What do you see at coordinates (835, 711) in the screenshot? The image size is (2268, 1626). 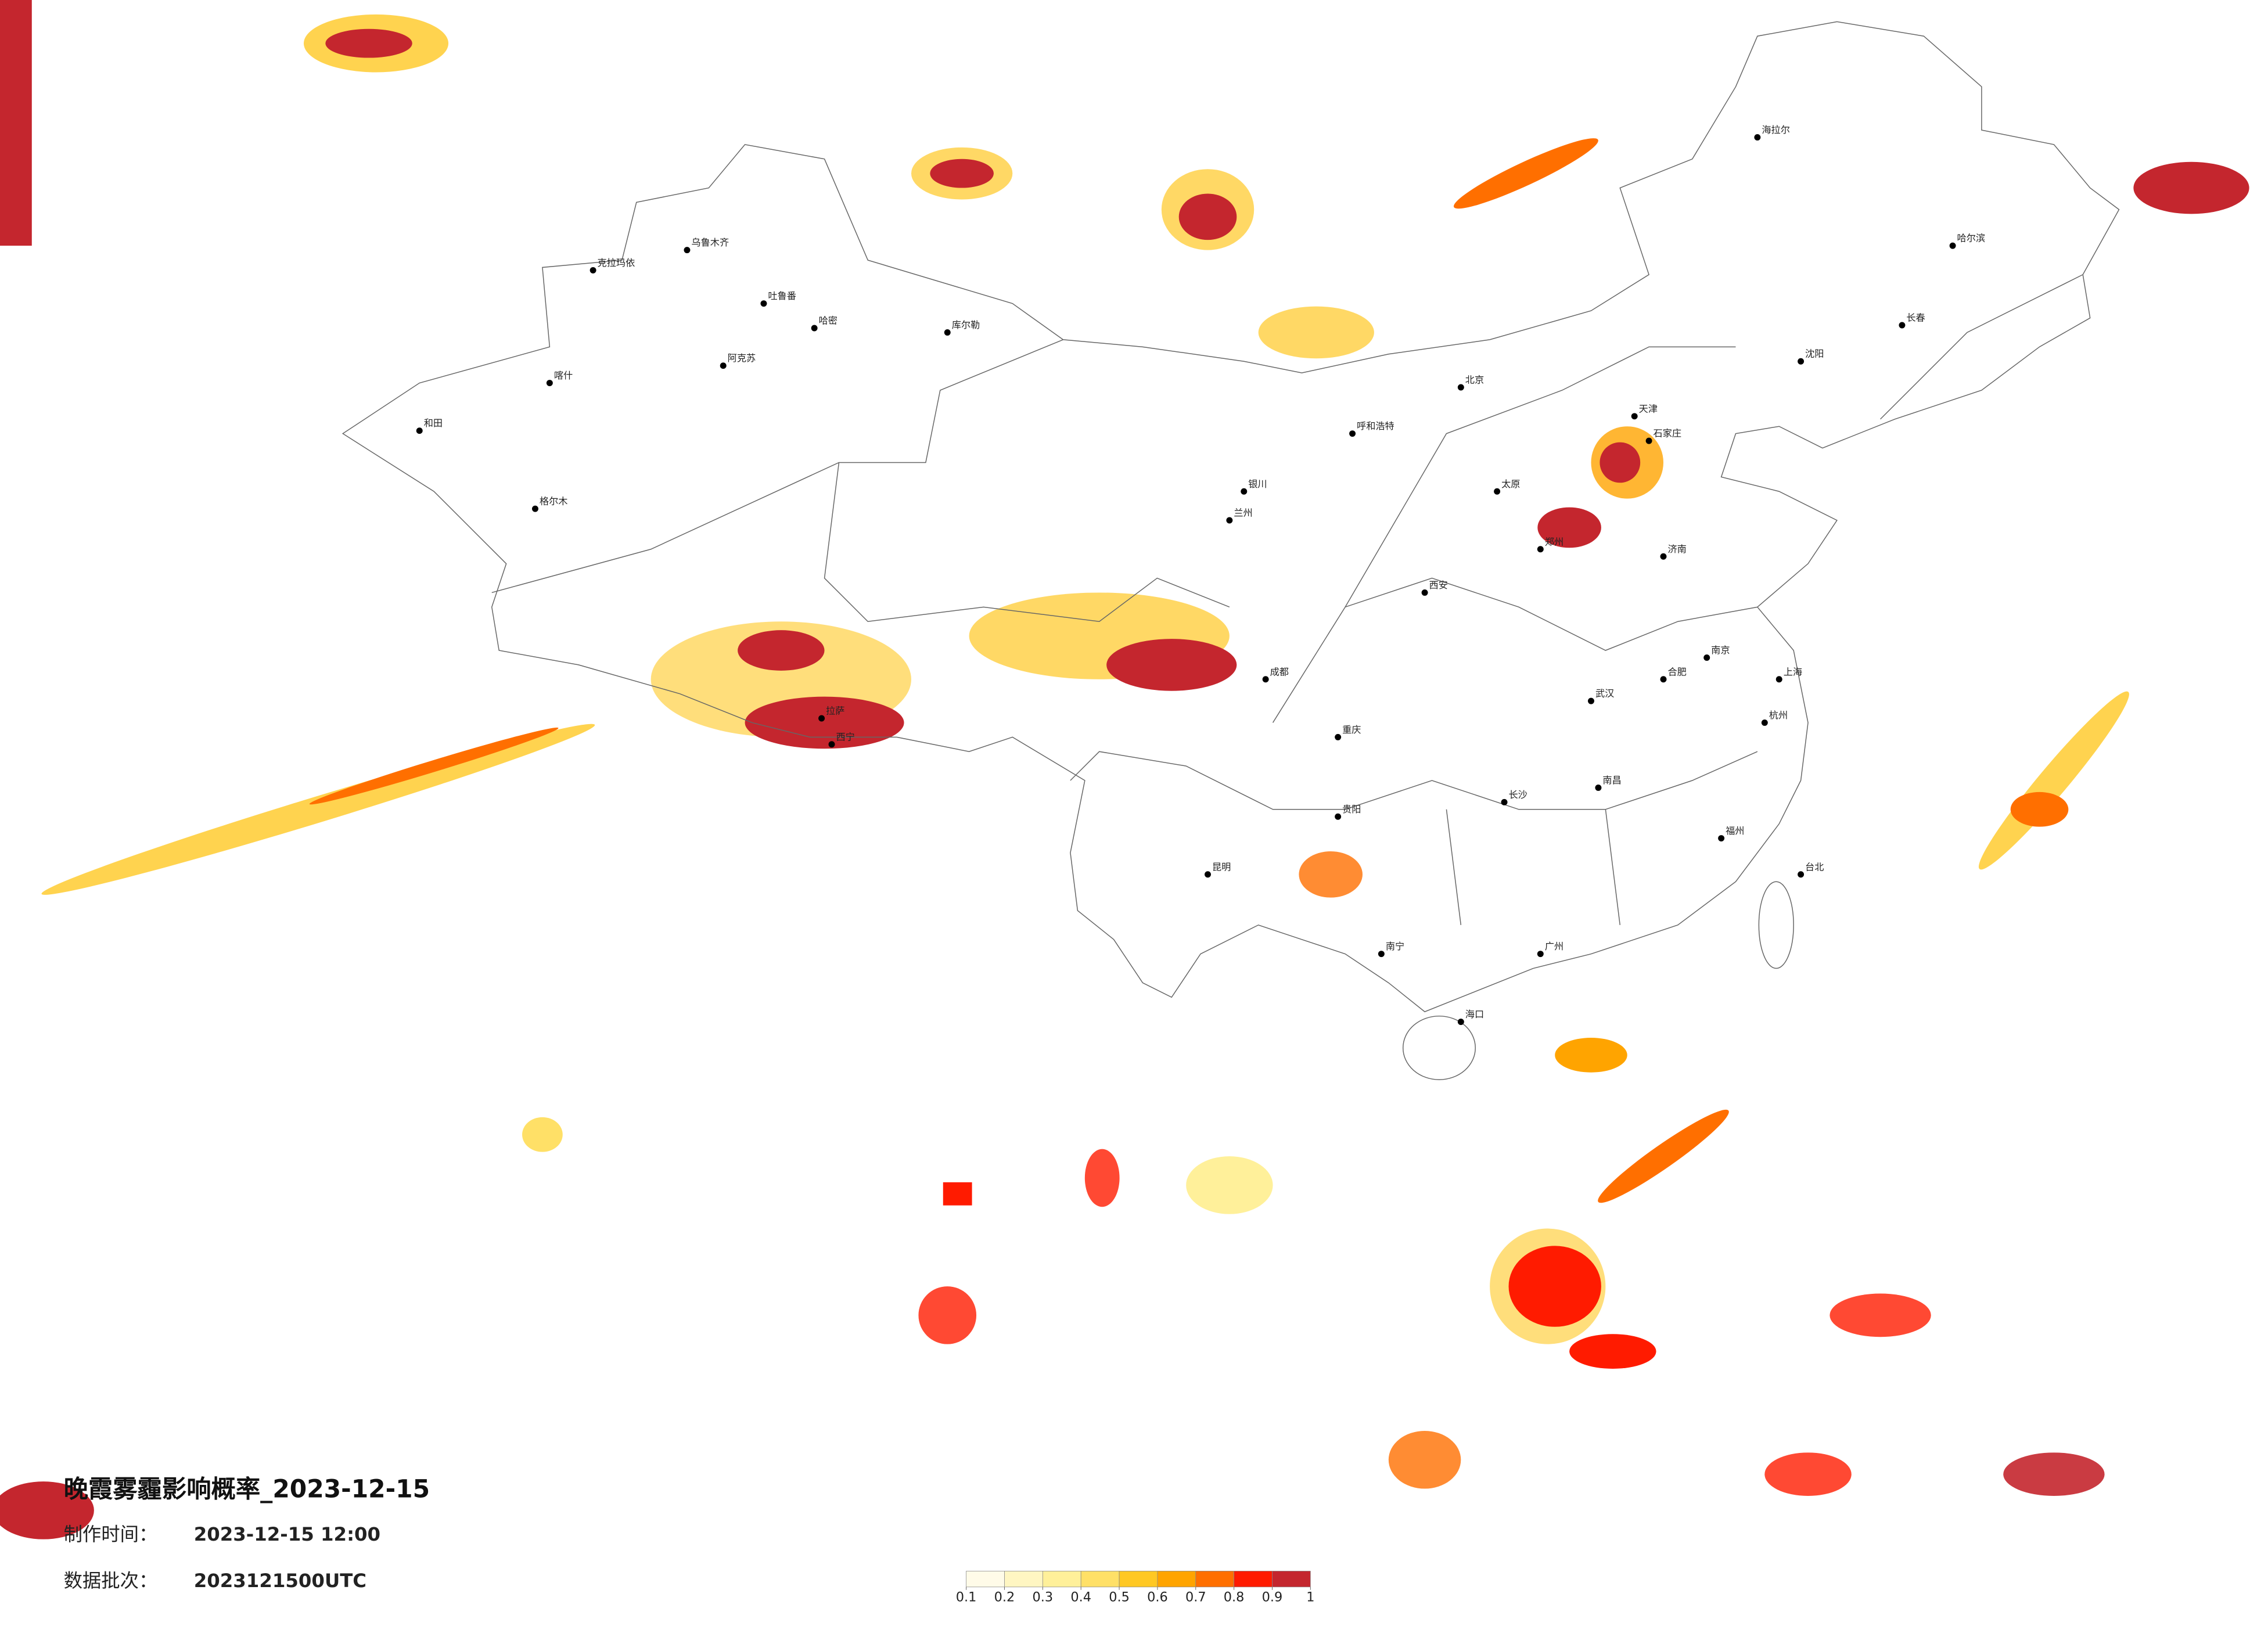 I see `city-label: 拉萨` at bounding box center [835, 711].